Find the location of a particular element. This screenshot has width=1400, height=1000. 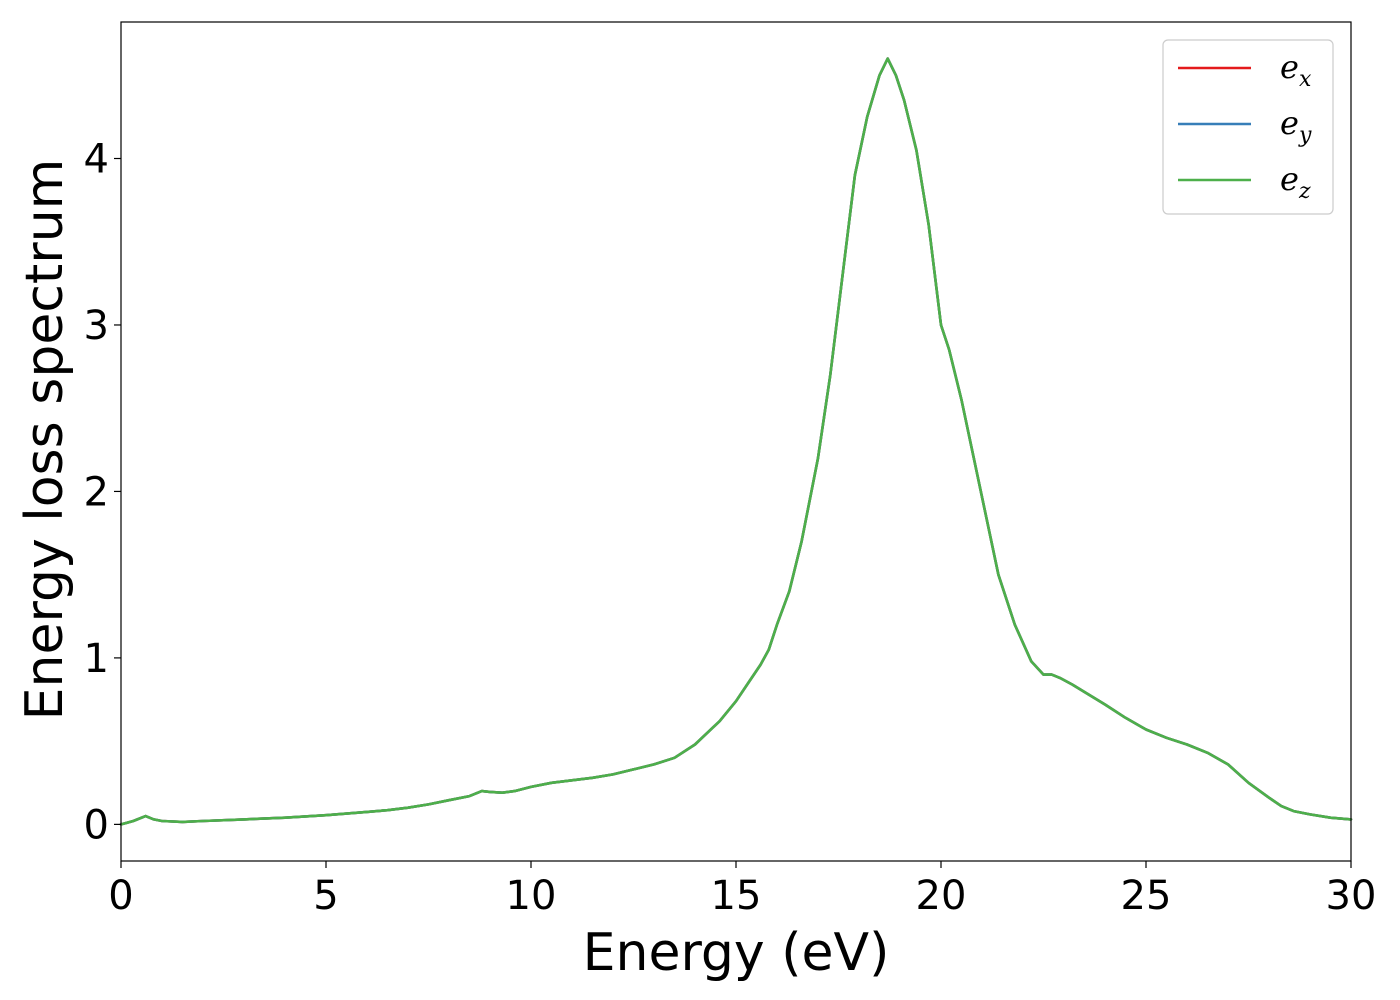

legend-label: ey is located at coordinates (1296, 126).